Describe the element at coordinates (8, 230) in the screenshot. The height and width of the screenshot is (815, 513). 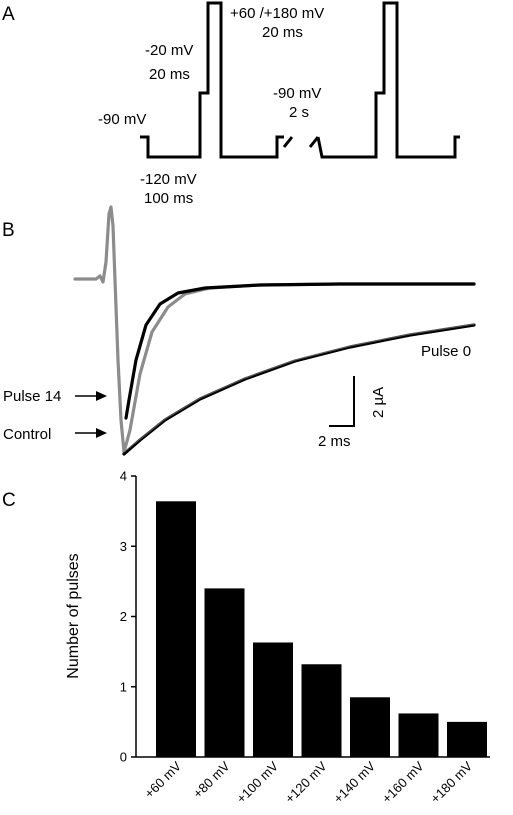
I see `panel-b-label: B` at that location.